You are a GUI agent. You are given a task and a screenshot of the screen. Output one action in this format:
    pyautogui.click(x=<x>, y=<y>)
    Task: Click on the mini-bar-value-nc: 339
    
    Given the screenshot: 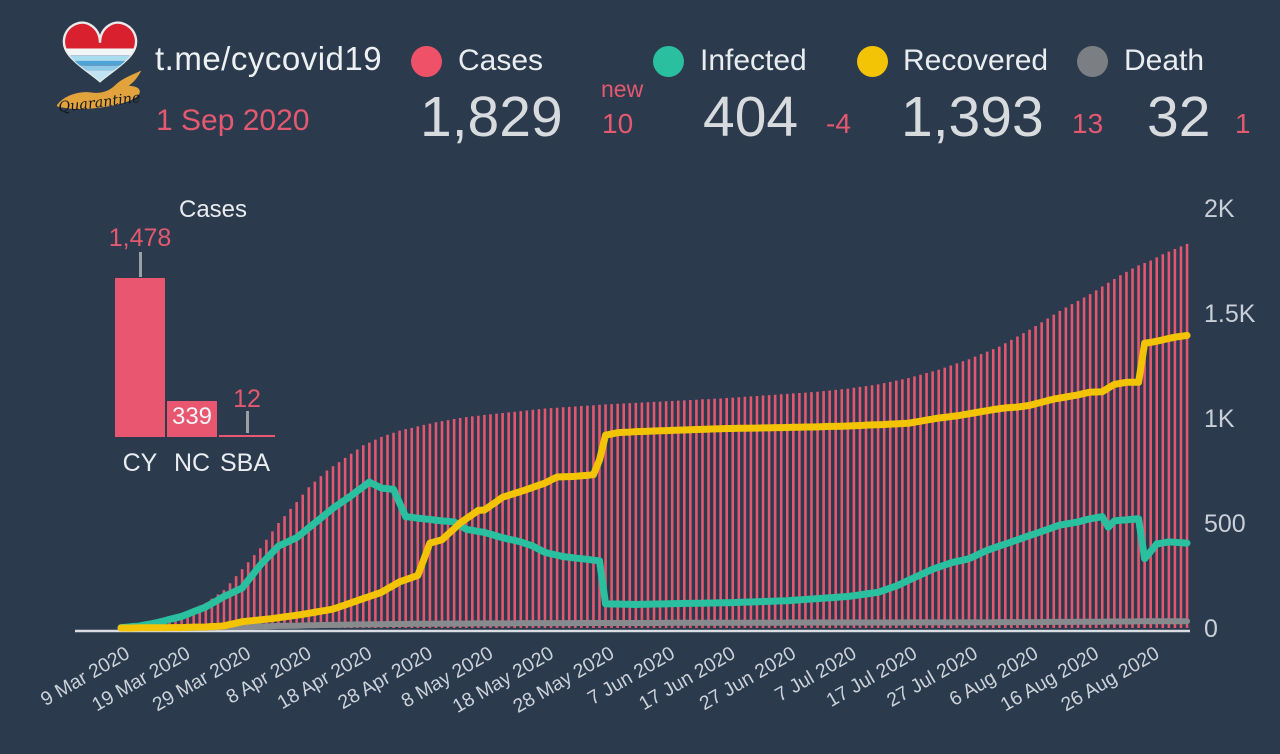 What is the action you would take?
    pyautogui.click(x=192, y=416)
    